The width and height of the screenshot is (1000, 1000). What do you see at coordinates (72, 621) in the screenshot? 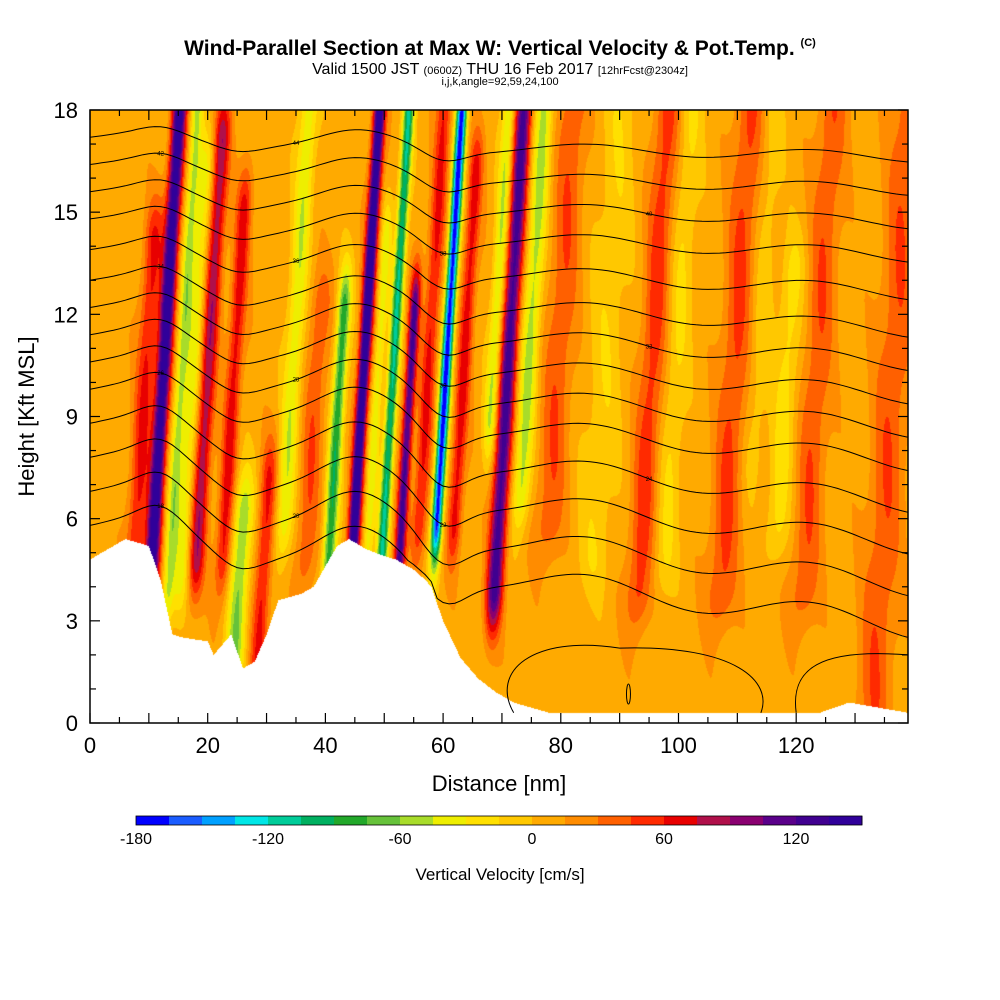
I see `y-tick-label: 3` at bounding box center [72, 621].